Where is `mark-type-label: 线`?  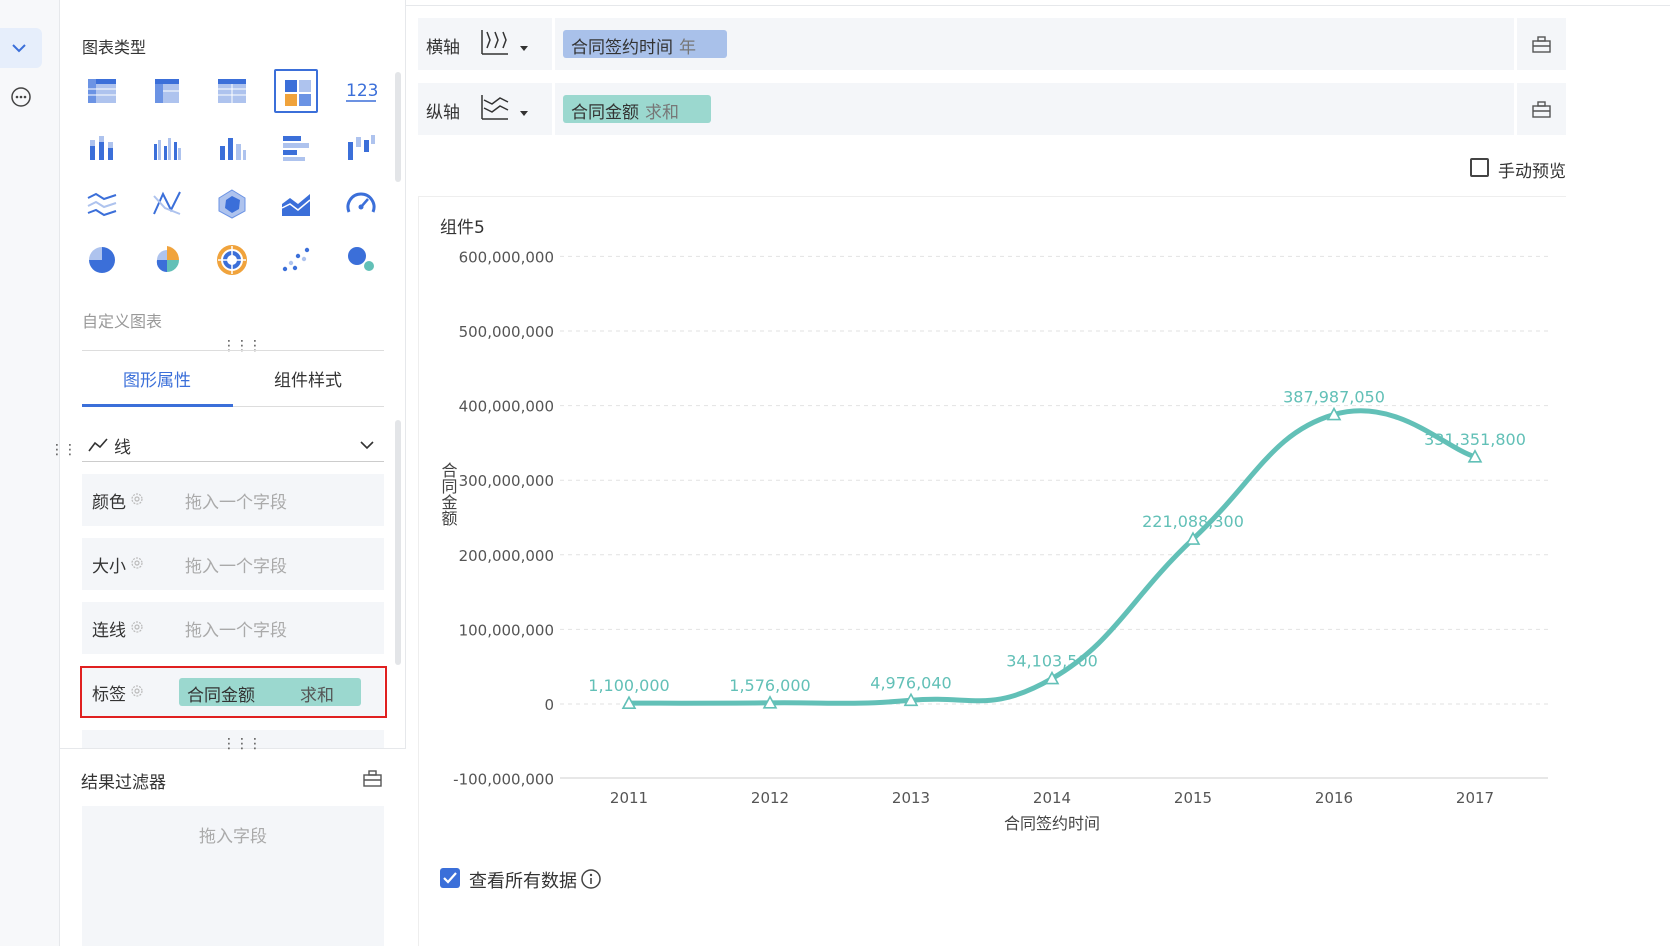 mark-type-label: 线 is located at coordinates (122, 448).